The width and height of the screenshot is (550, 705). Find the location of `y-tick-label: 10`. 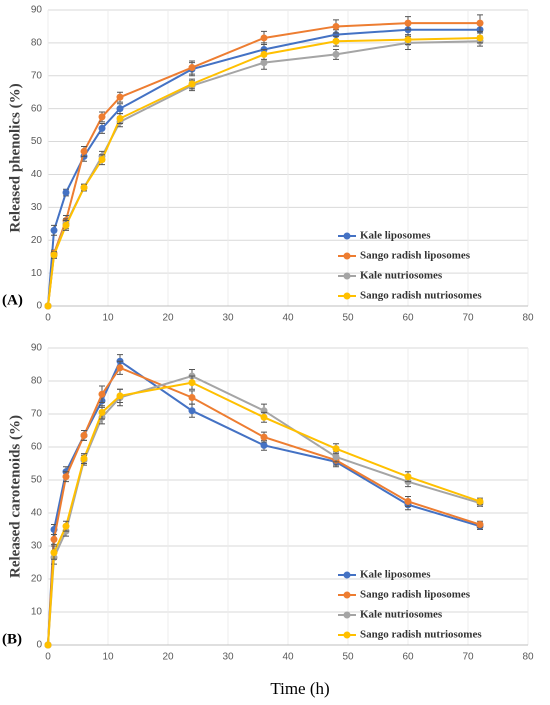

y-tick-label: 10 is located at coordinates (37, 273).